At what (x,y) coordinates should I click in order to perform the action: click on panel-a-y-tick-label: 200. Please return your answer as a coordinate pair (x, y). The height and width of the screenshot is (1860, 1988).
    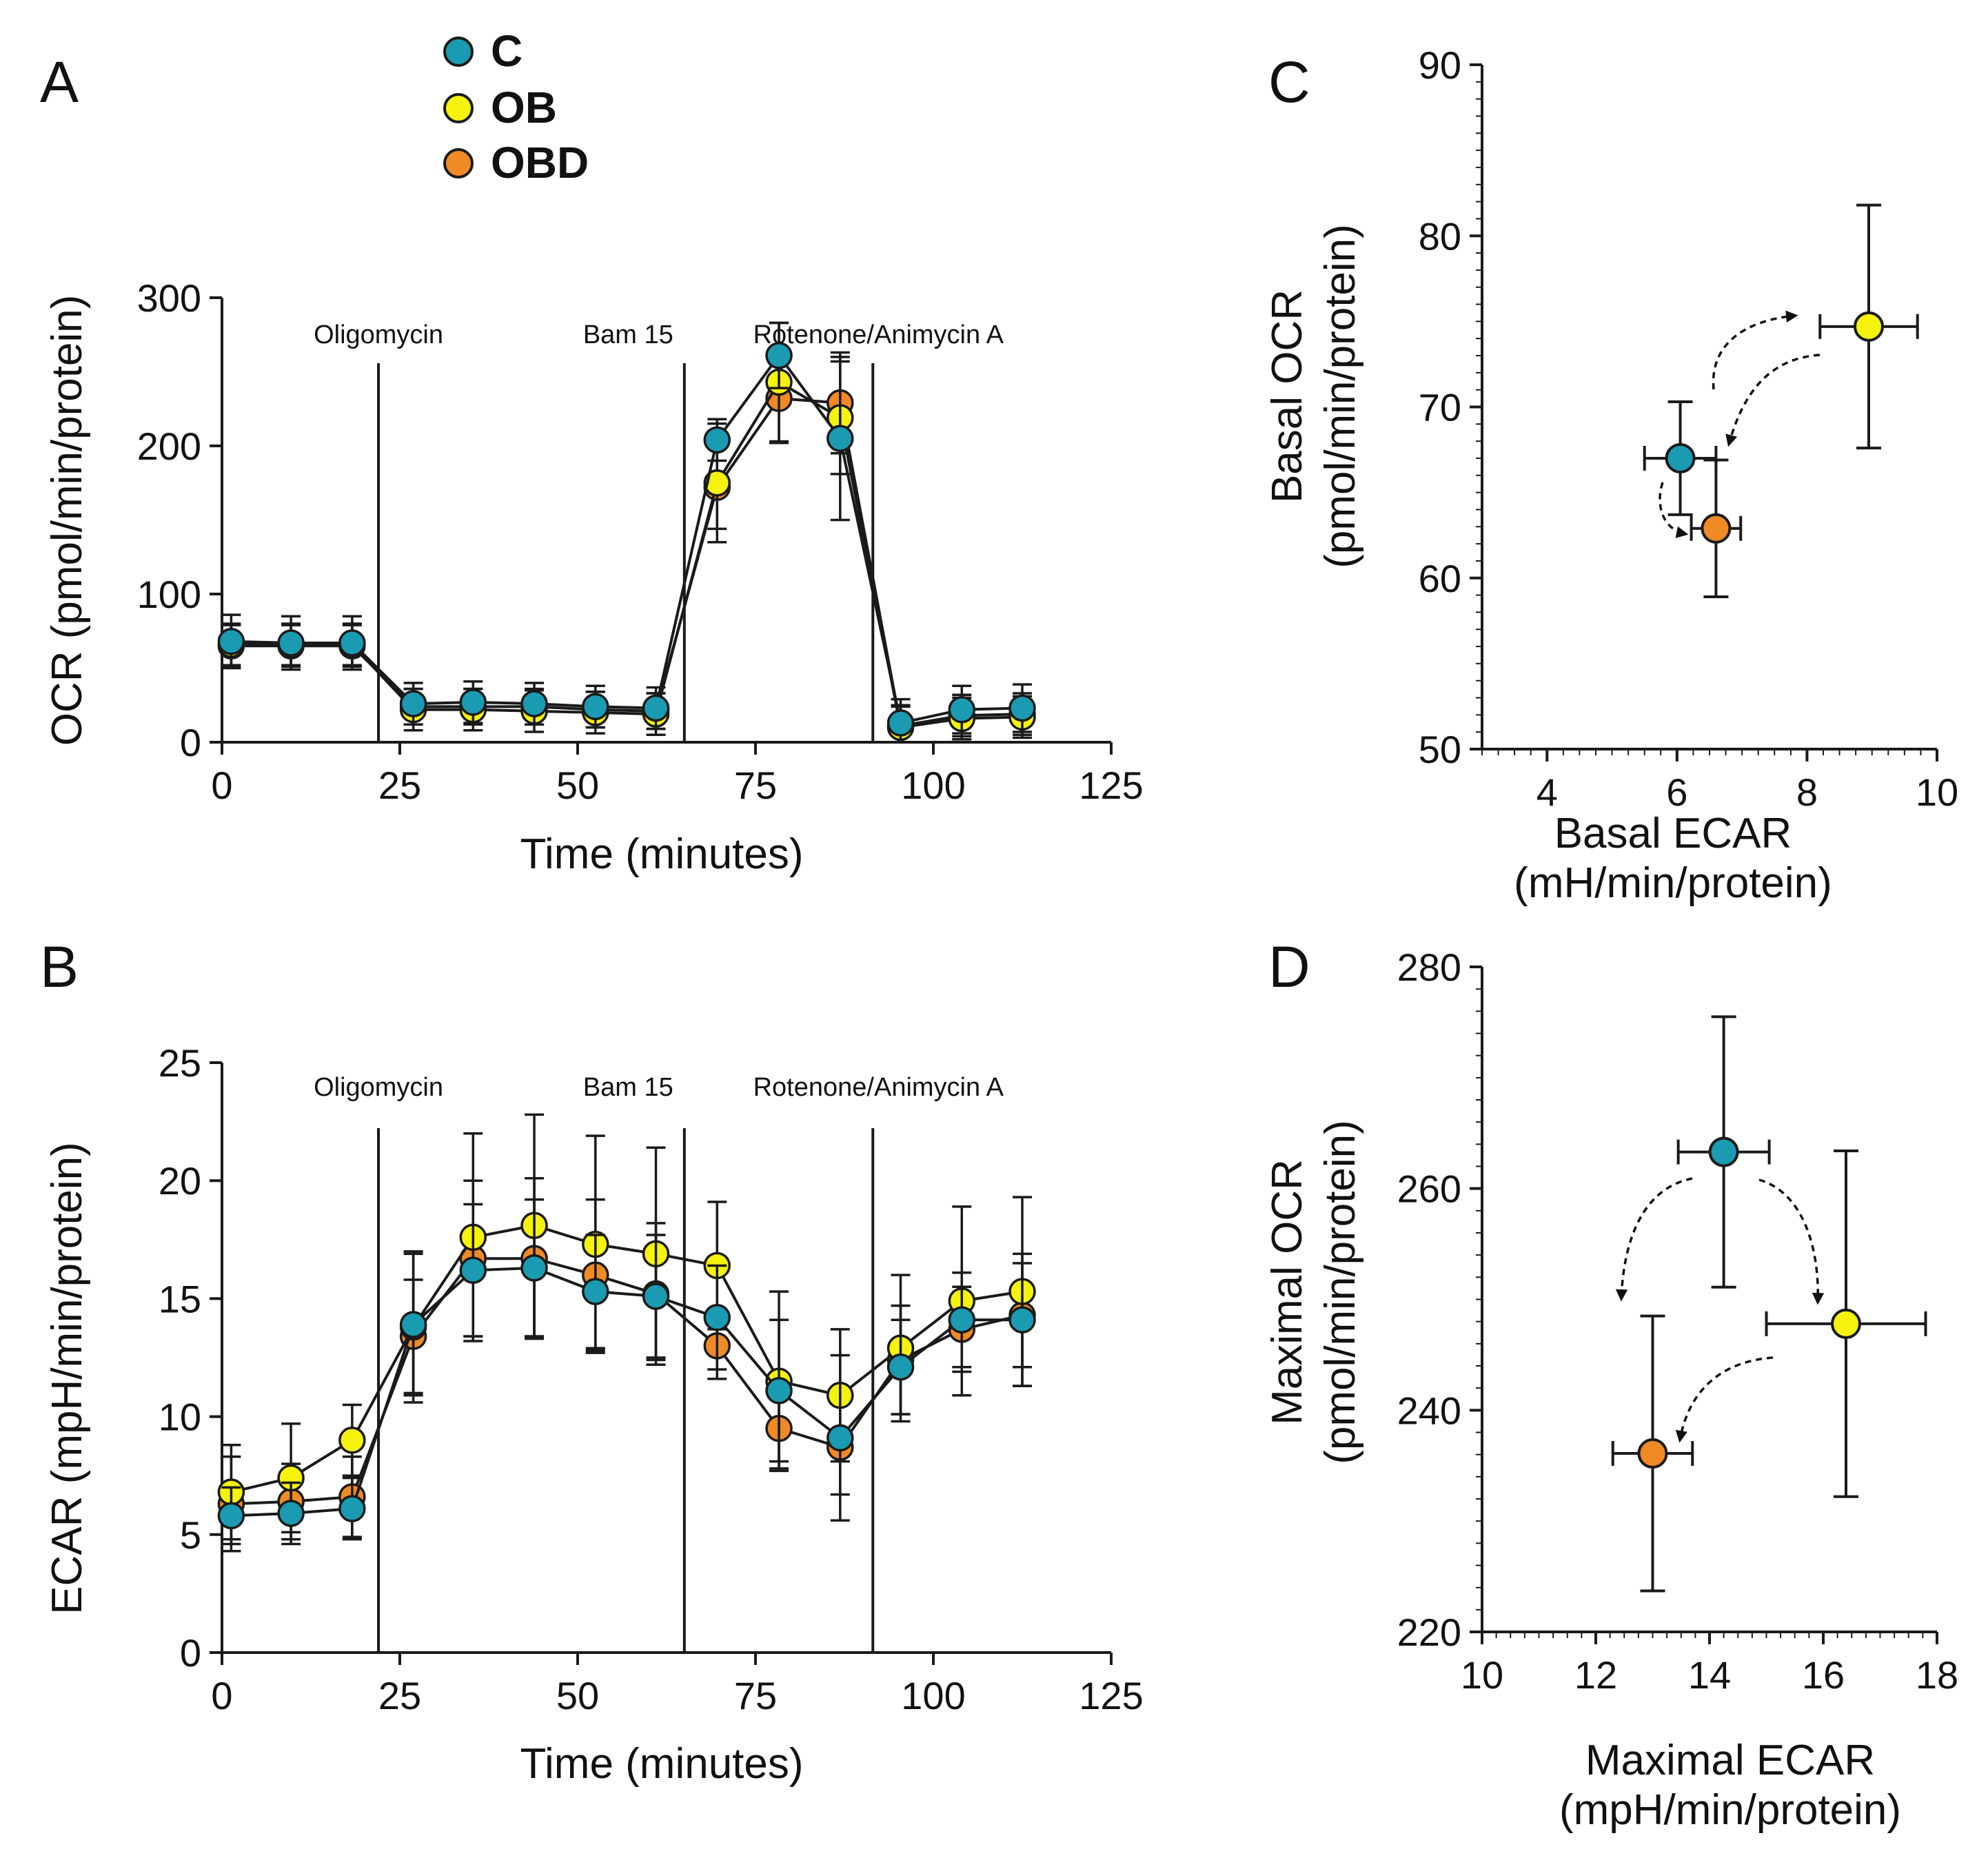
    Looking at the image, I should click on (169, 447).